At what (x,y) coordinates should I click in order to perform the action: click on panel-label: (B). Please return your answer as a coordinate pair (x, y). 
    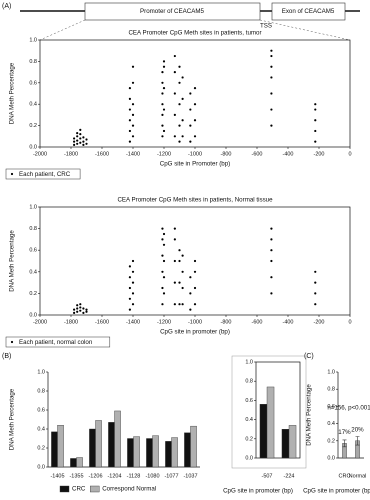
    Looking at the image, I should click on (6, 356).